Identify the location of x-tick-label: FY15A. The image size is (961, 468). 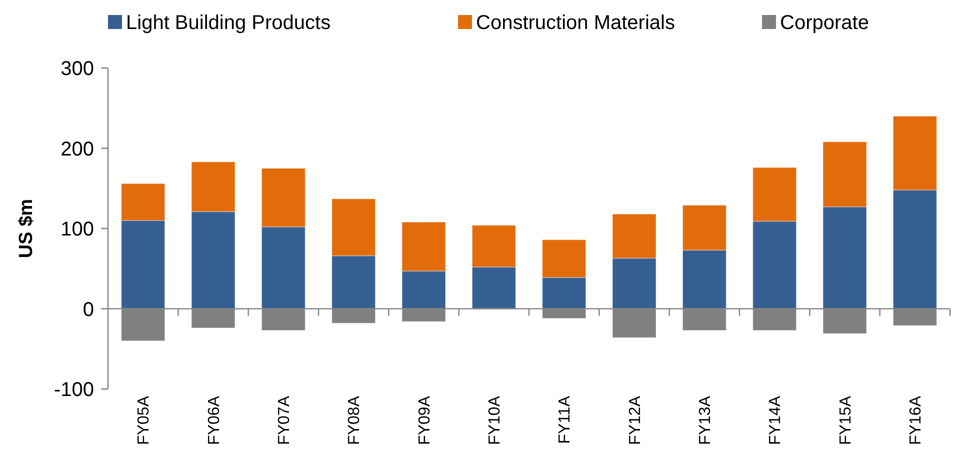
(845, 420).